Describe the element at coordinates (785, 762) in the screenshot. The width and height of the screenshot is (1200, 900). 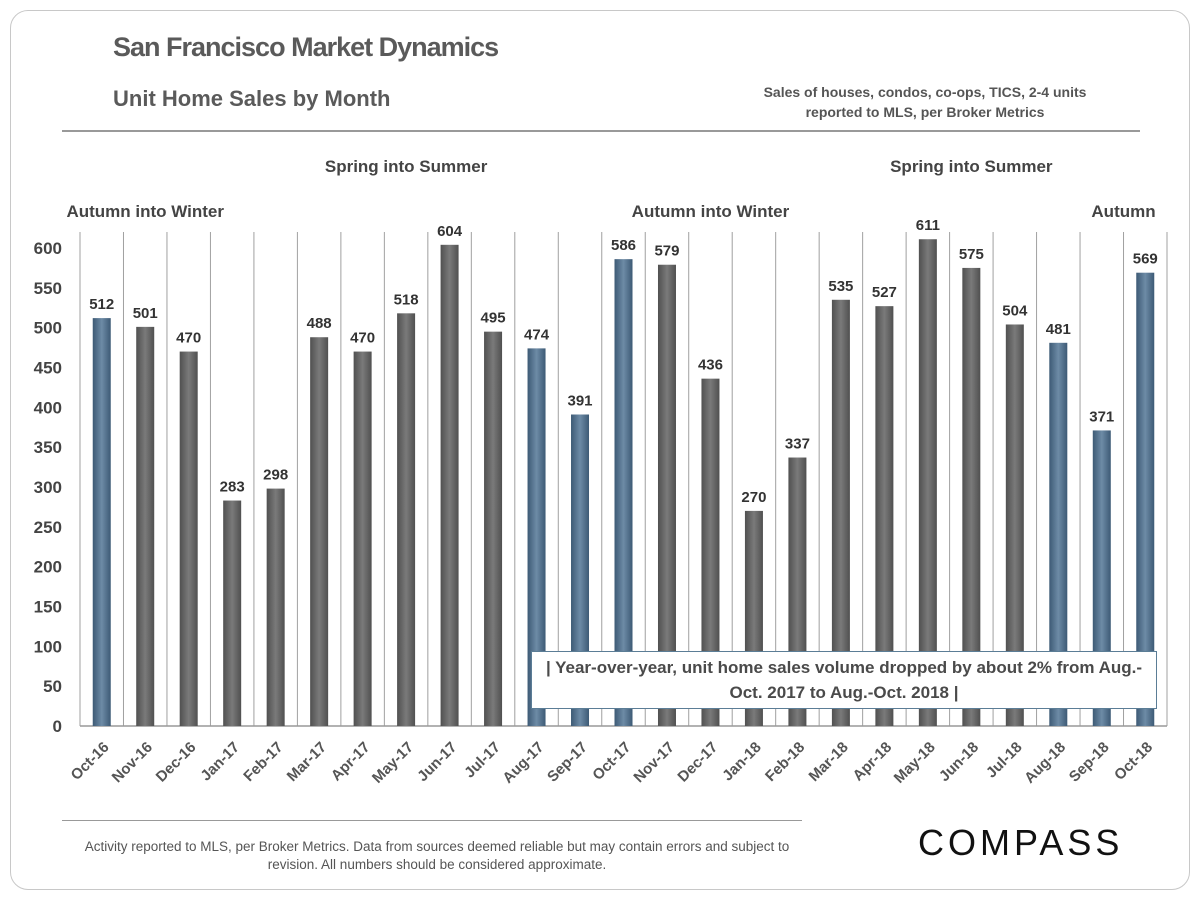
I see `x-tick-label: Feb-18` at that location.